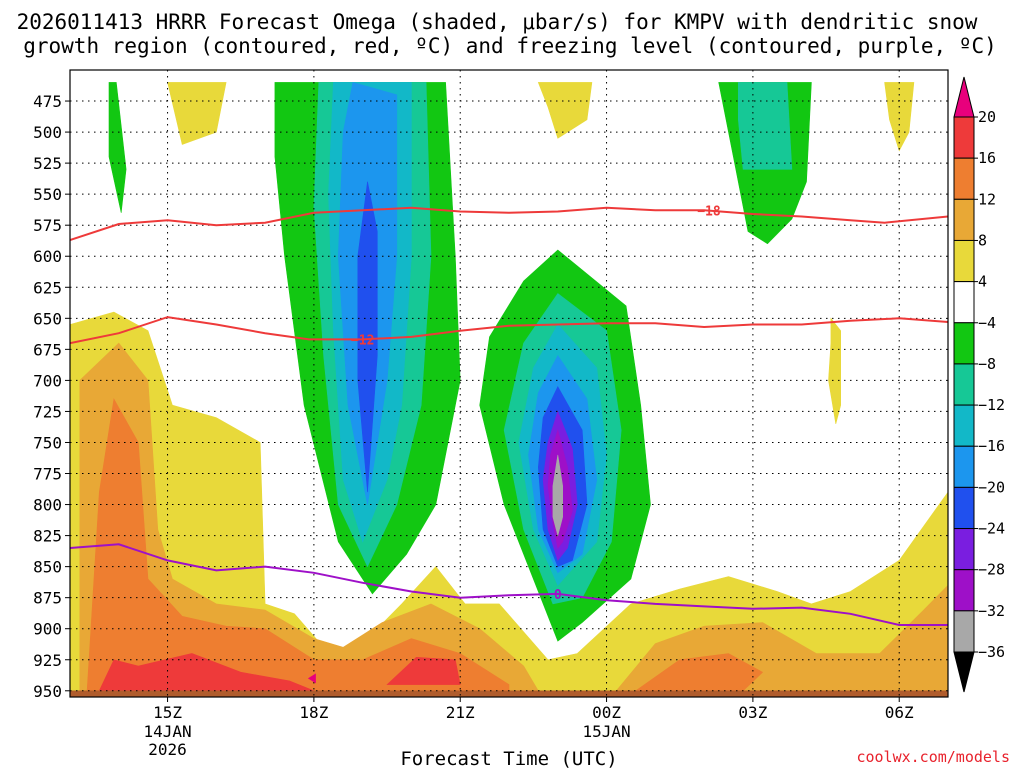 Image resolution: width=1024 pixels, height=768 pixels. I want to click on y-tick-label-875: 875, so click(47, 598).